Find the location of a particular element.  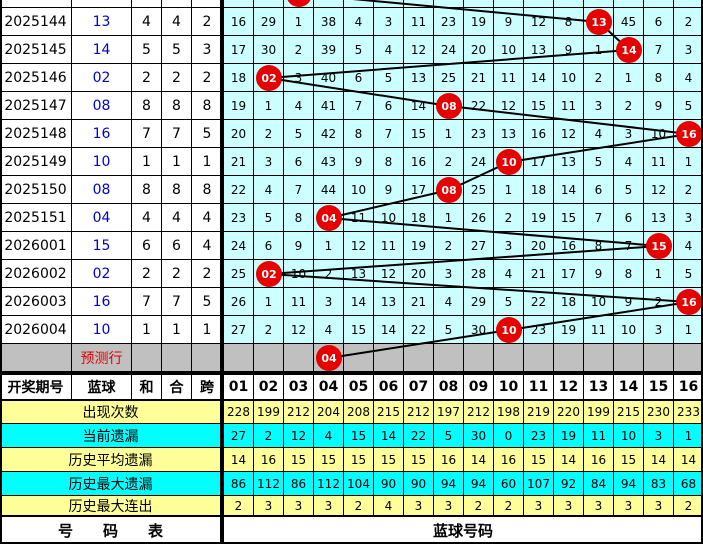

header-number: 09 is located at coordinates (479, 387).